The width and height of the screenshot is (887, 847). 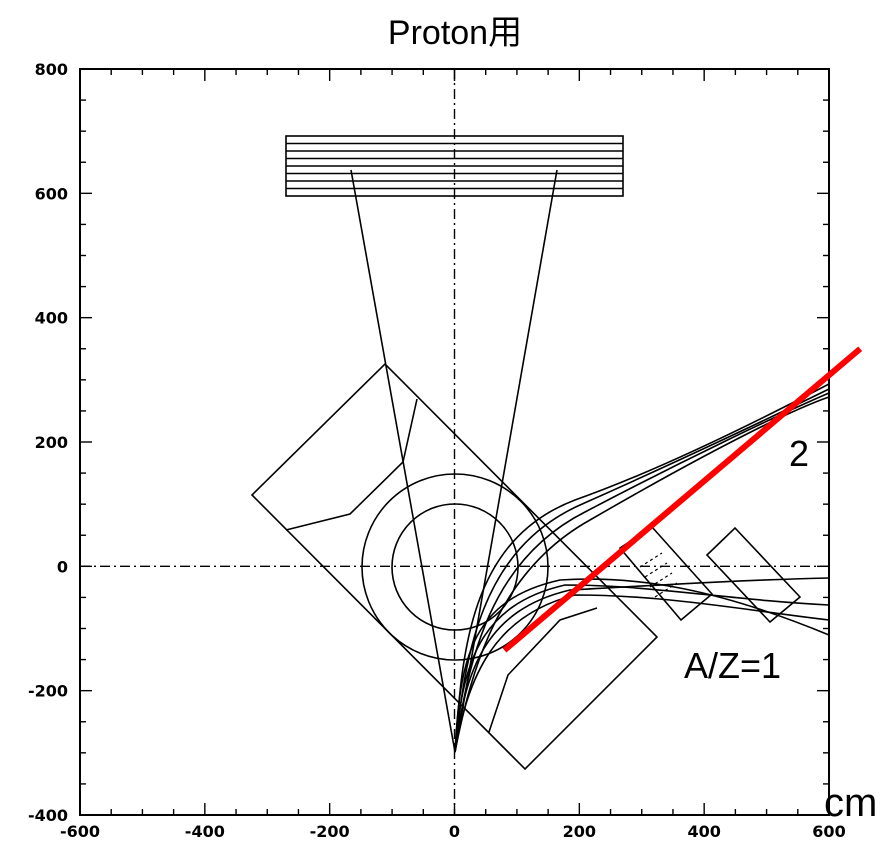 What do you see at coordinates (48, 691) in the screenshot?
I see `y-tick-label: -200` at bounding box center [48, 691].